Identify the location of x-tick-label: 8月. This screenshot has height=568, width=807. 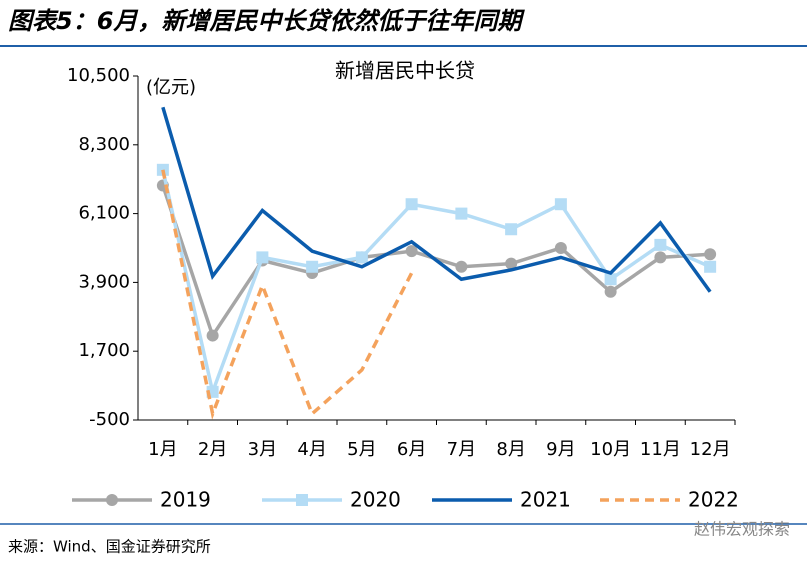
(510, 449).